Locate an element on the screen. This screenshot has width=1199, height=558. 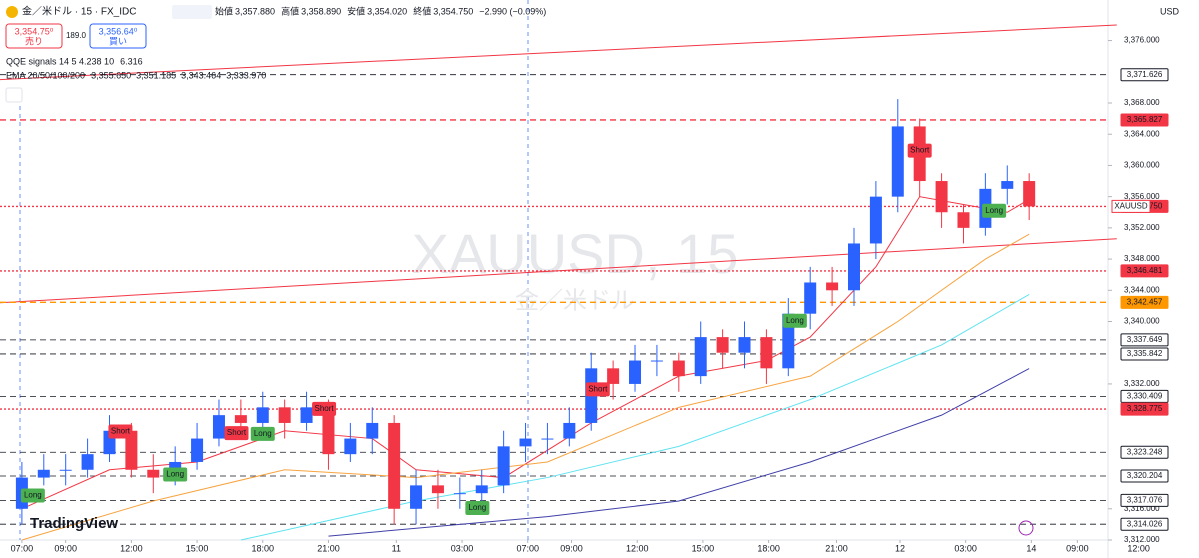
x-tick-label: 14 is located at coordinates (1031, 548).